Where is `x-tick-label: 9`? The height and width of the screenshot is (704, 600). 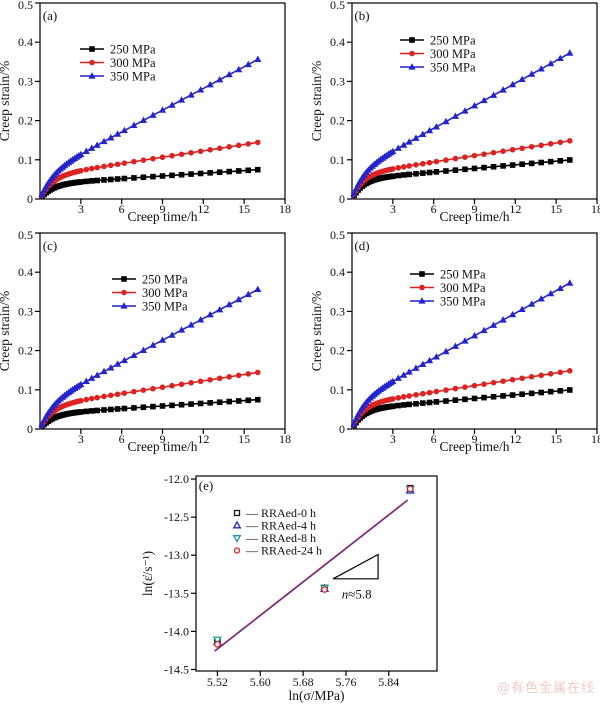
x-tick-label: 9 is located at coordinates (163, 209).